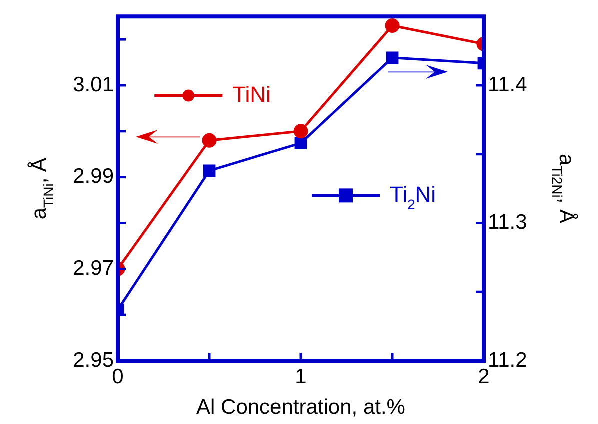 Image resolution: width=598 pixels, height=424 pixels. I want to click on y-axis-title: aTiNi, Å, so click(41, 189).